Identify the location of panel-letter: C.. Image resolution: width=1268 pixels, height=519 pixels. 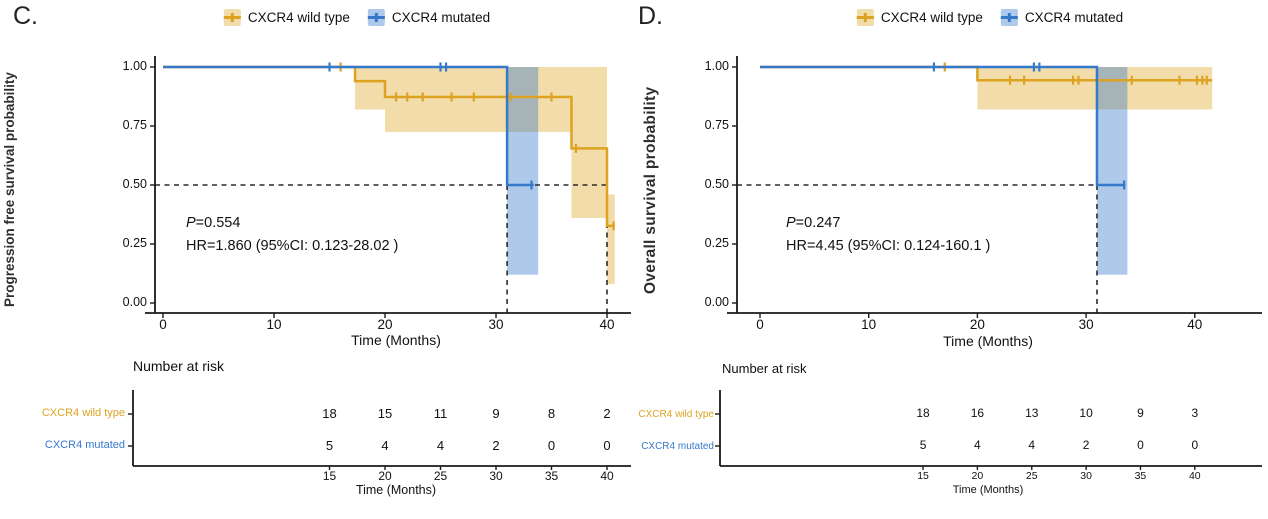
(25, 16).